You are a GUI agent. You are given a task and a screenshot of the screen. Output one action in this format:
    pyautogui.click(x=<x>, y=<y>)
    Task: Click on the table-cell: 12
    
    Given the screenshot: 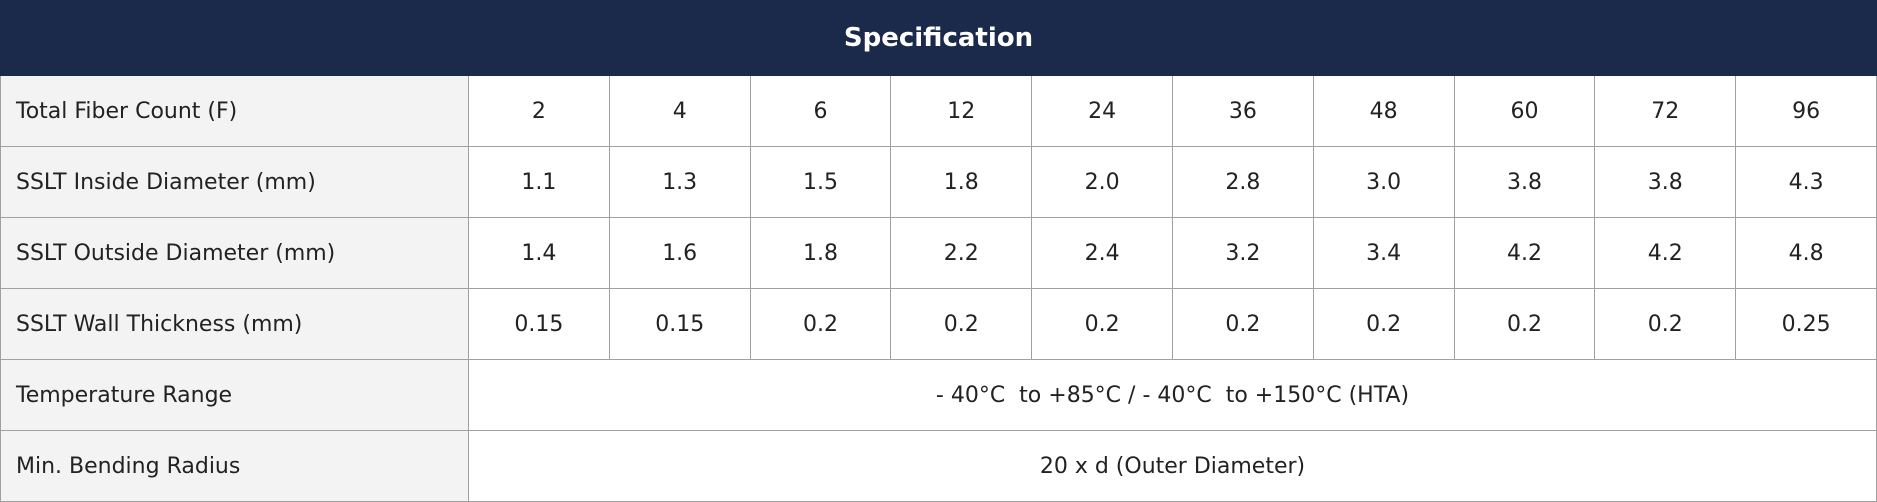 What is the action you would take?
    pyautogui.click(x=961, y=111)
    